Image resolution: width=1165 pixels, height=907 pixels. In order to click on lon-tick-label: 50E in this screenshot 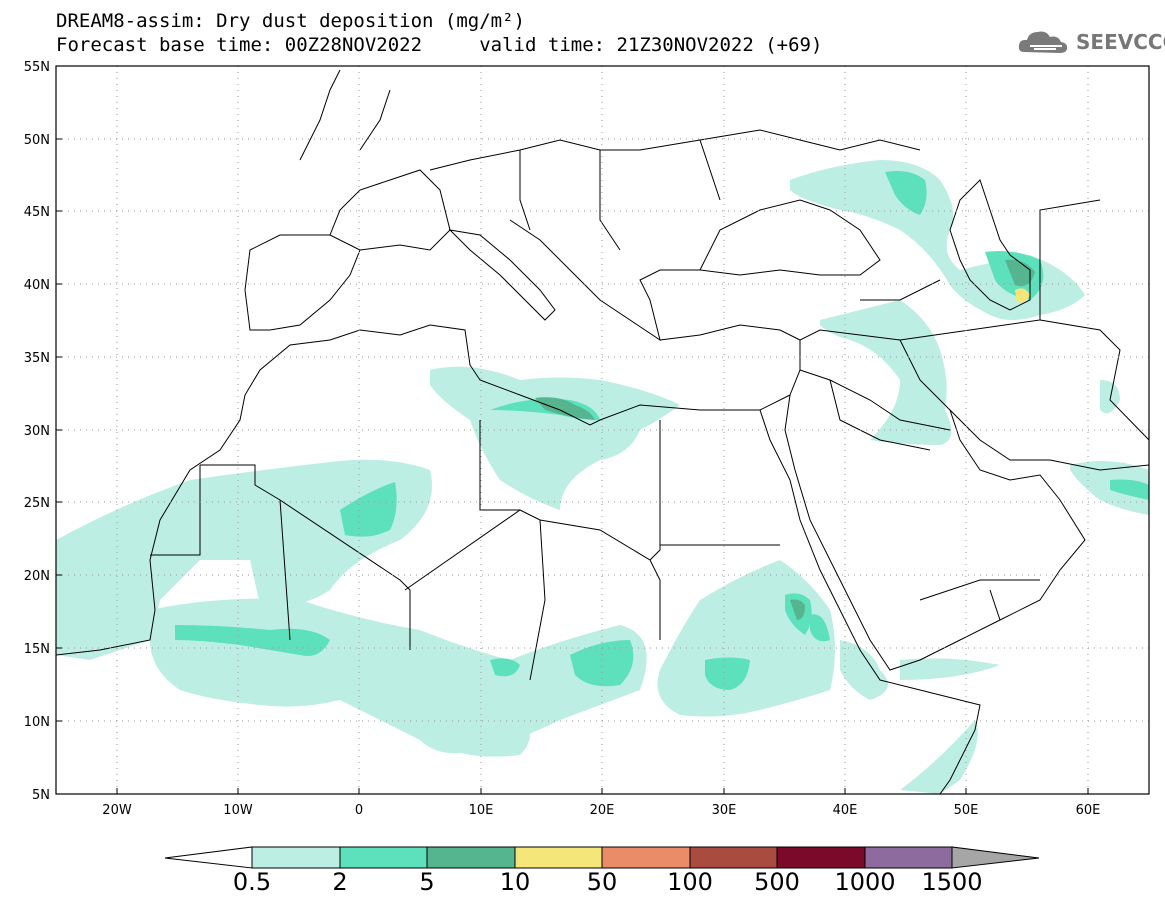, I will do `click(966, 810)`.